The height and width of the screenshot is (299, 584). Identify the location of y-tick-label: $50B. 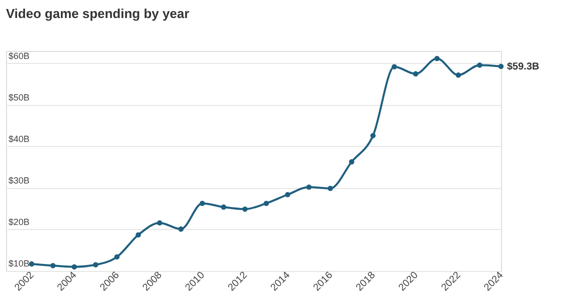
(19, 97).